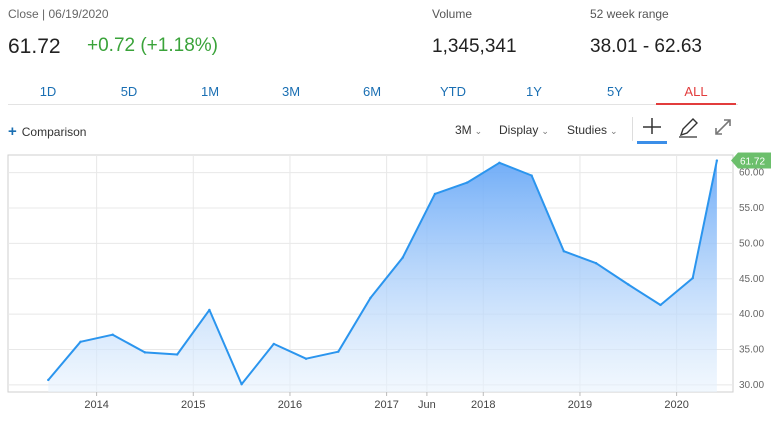  Describe the element at coordinates (427, 405) in the screenshot. I see `x-tick-label: Jun` at that location.